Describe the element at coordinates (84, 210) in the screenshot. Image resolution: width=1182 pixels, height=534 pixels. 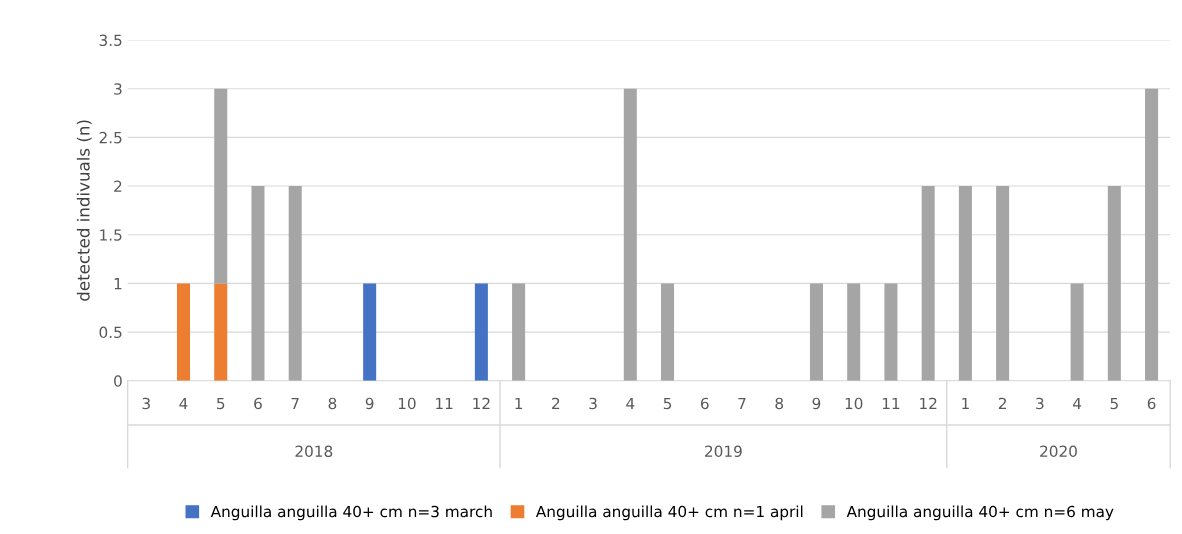
I see `y-axis-title: detected indivuals (n)` at that location.